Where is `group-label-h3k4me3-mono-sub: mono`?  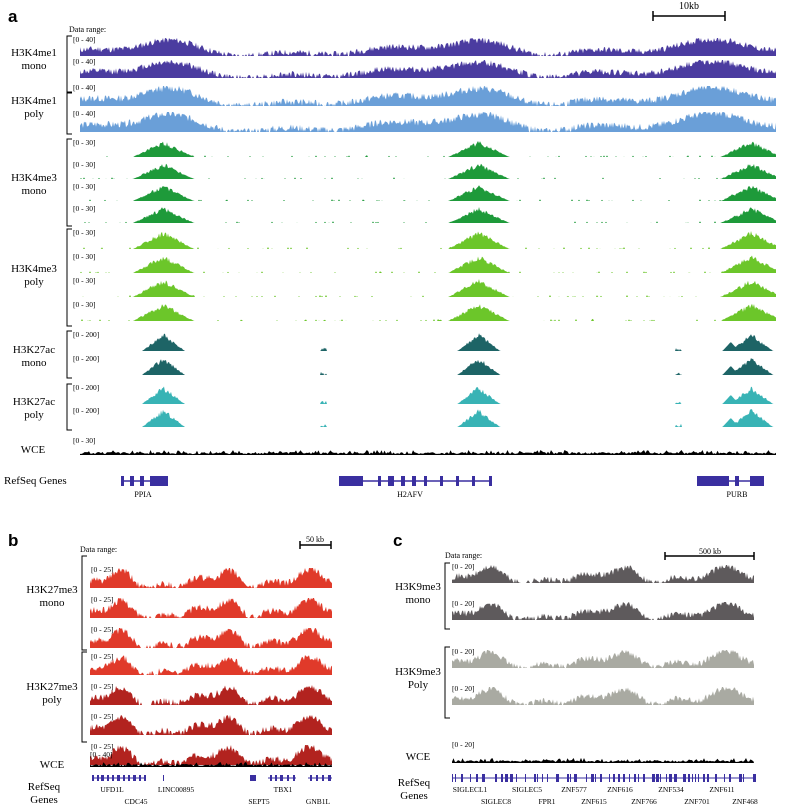 group-label-h3k4me3-mono-sub: mono is located at coordinates (34, 191).